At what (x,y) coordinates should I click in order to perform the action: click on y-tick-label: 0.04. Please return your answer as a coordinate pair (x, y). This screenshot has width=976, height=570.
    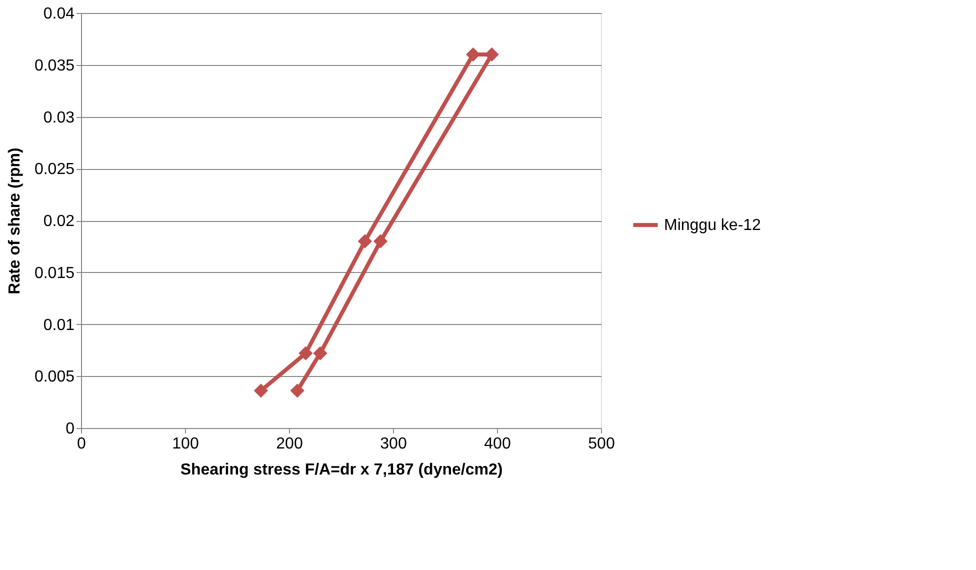
    Looking at the image, I should click on (59, 14).